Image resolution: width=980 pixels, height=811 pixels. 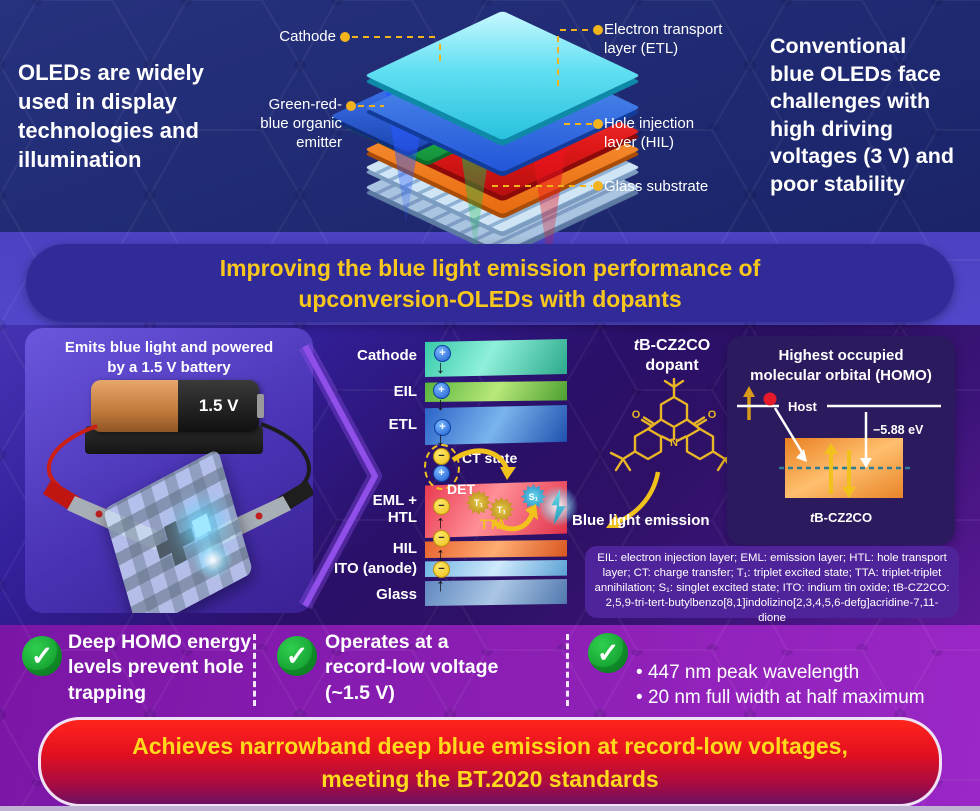 I want to click on label-etl: Electron transport layer (ETL), so click(x=663, y=39).